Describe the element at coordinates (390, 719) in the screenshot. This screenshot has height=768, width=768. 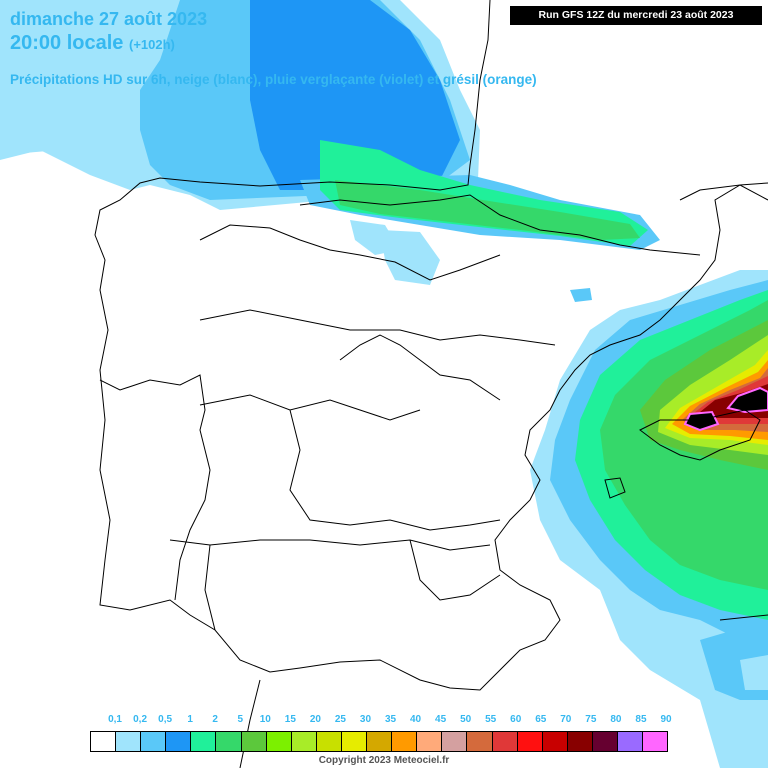
I see `legend-tick-label: 35` at that location.